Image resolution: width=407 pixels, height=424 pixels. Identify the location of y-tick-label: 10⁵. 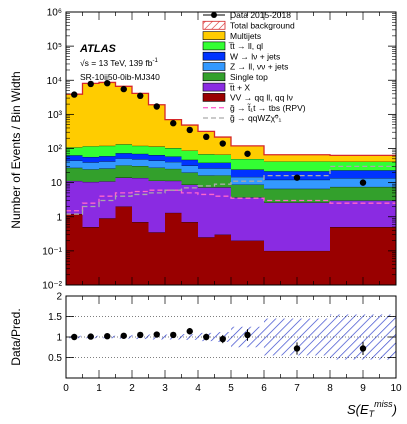
(54, 47).